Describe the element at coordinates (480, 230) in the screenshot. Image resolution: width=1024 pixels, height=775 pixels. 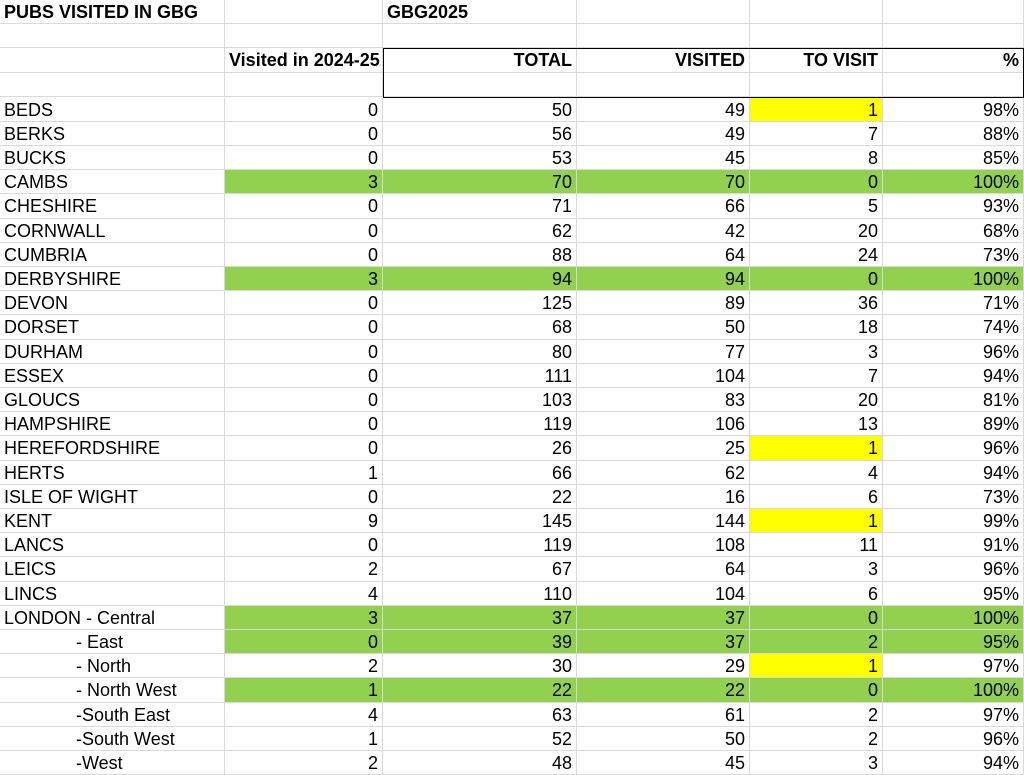
I see `value-cell: 62` at that location.